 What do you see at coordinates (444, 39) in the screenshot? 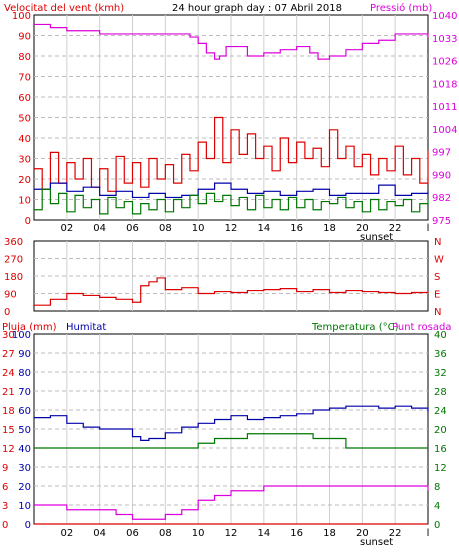
I see `tick-label: 1033` at bounding box center [444, 39].